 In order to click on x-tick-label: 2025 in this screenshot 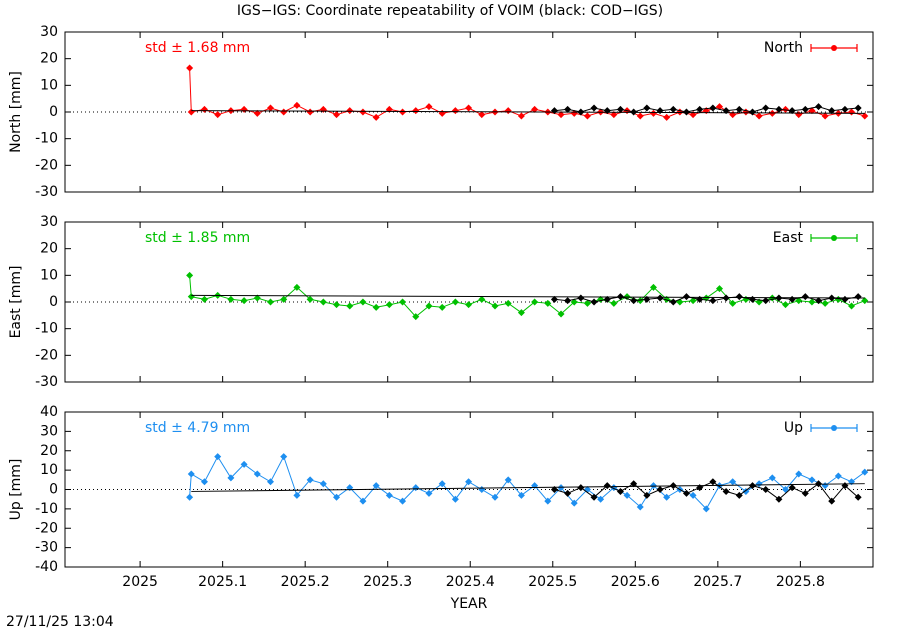, I will do `click(140, 582)`.